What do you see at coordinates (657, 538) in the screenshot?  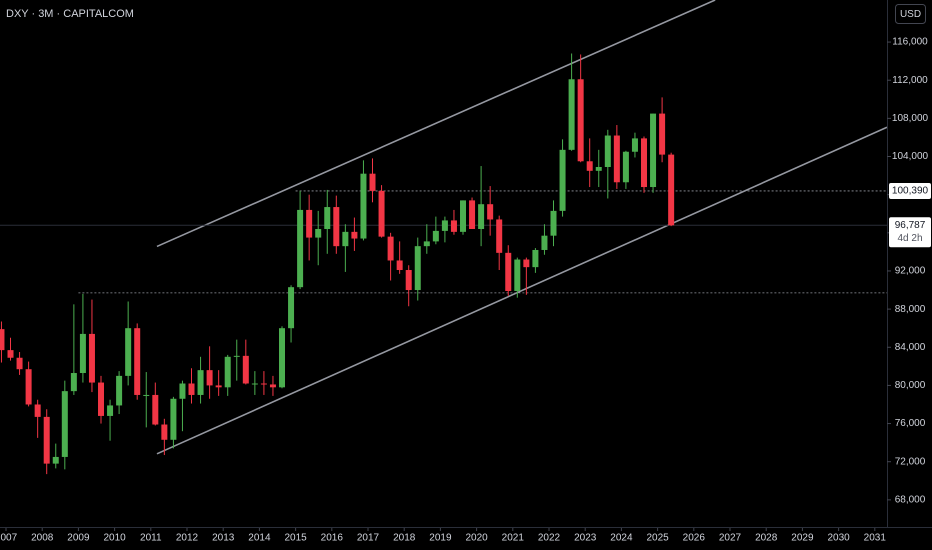 I see `x-tick-label: 2025` at bounding box center [657, 538].